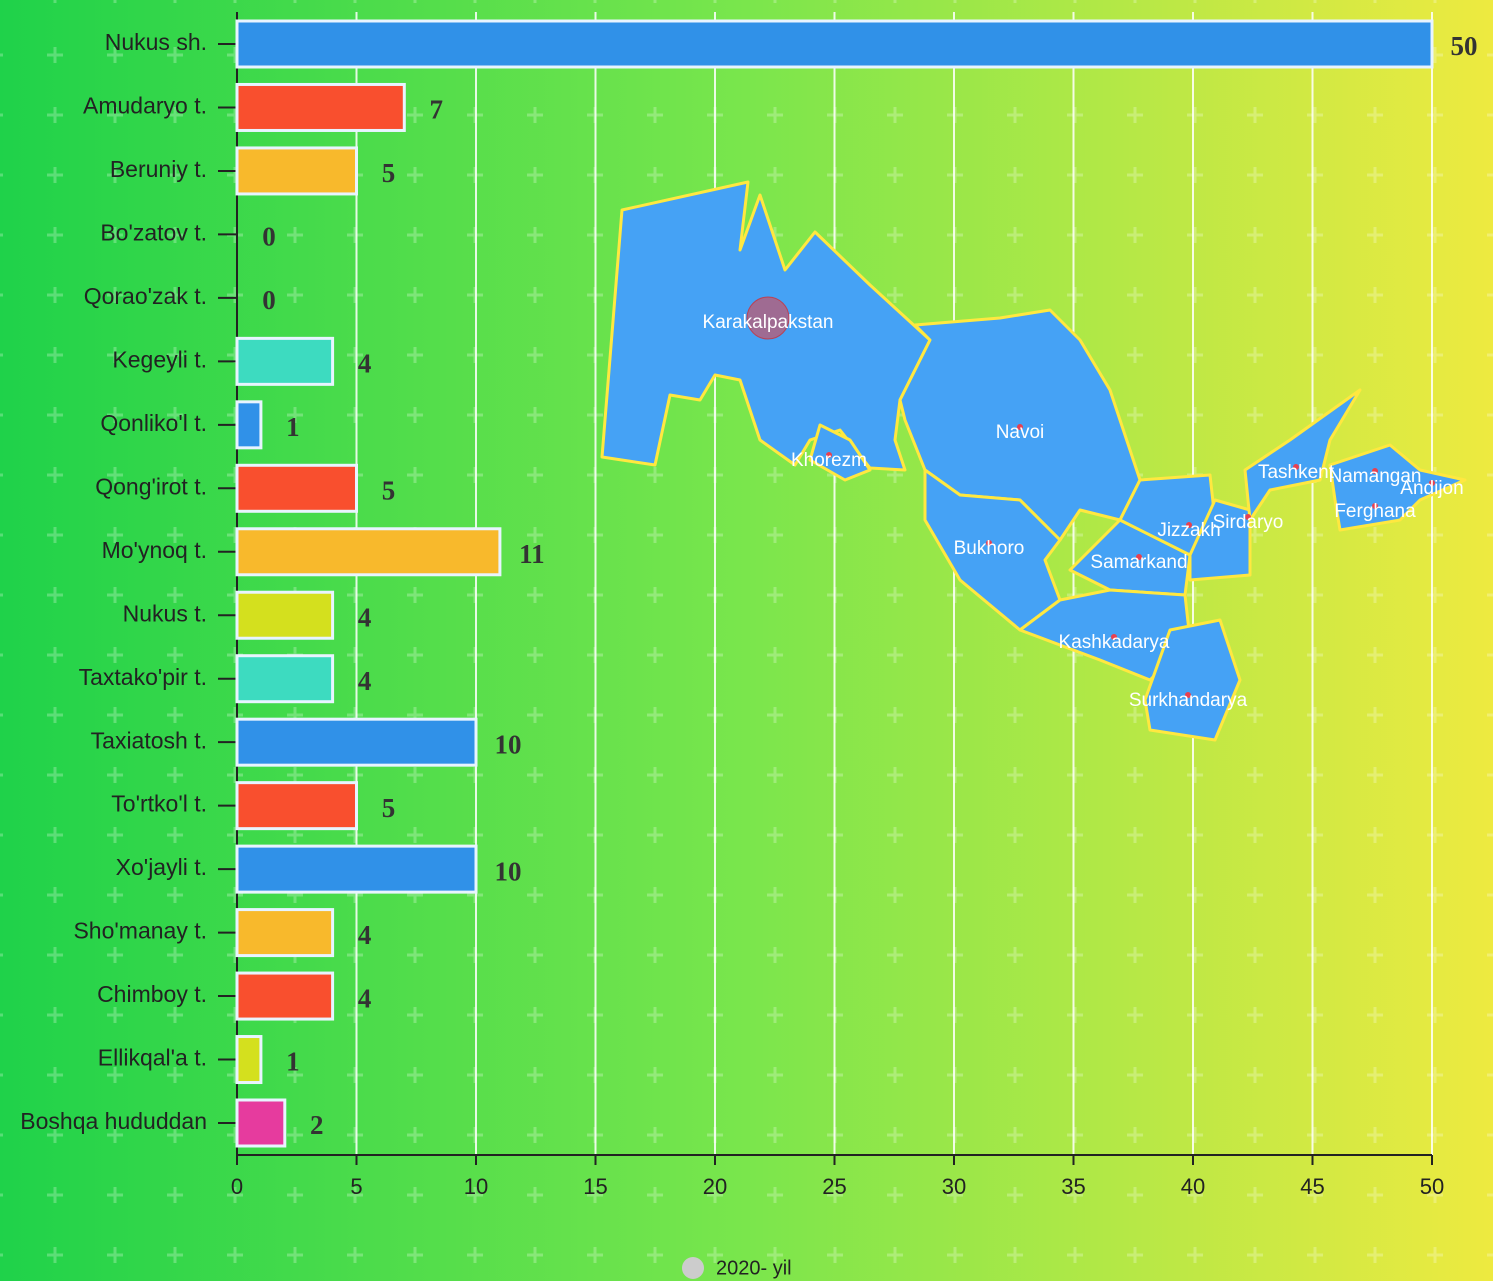 Image resolution: width=1493 pixels, height=1281 pixels. What do you see at coordinates (476, 1186) in the screenshot?
I see `x-tick-label: 10` at bounding box center [476, 1186].